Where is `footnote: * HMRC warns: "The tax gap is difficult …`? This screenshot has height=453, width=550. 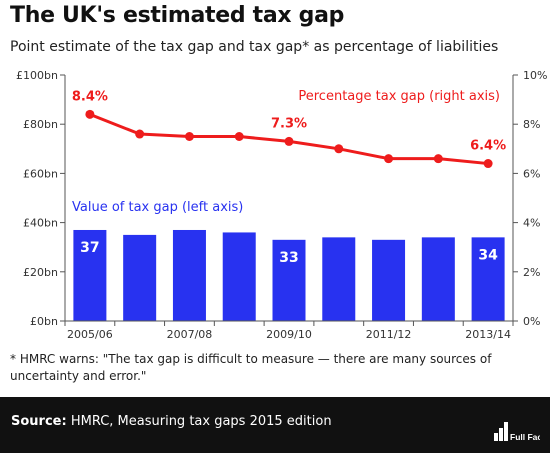 footnote: * HMRC warns: "The tax gap is difficult … is located at coordinates (251, 367).